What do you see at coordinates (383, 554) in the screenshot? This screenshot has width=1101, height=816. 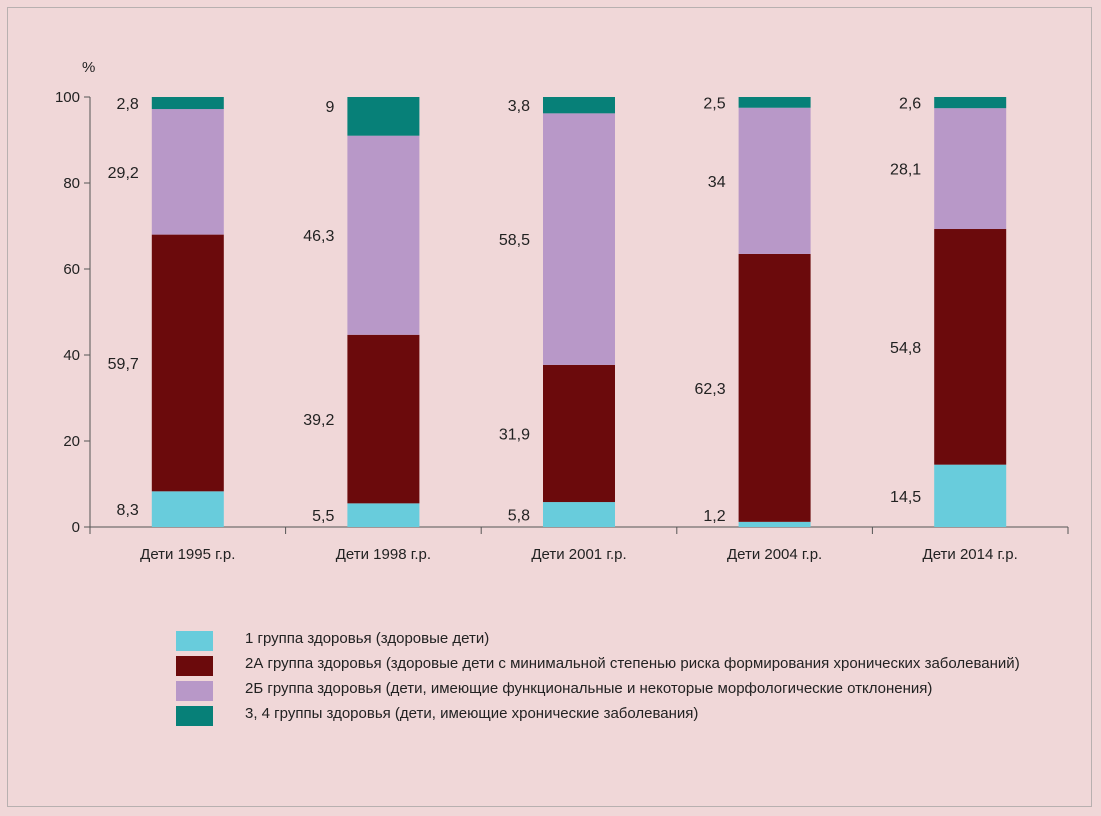 I see `x-category-label: Дети 1998 г.р.` at bounding box center [383, 554].